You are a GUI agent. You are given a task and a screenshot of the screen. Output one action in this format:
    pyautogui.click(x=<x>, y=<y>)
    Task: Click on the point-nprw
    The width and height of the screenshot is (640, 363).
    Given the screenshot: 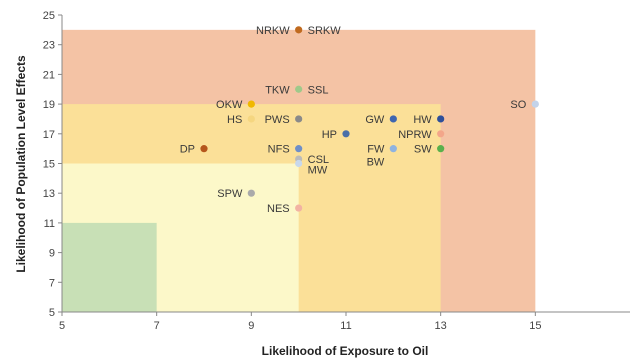 What is the action you would take?
    pyautogui.click(x=441, y=134)
    